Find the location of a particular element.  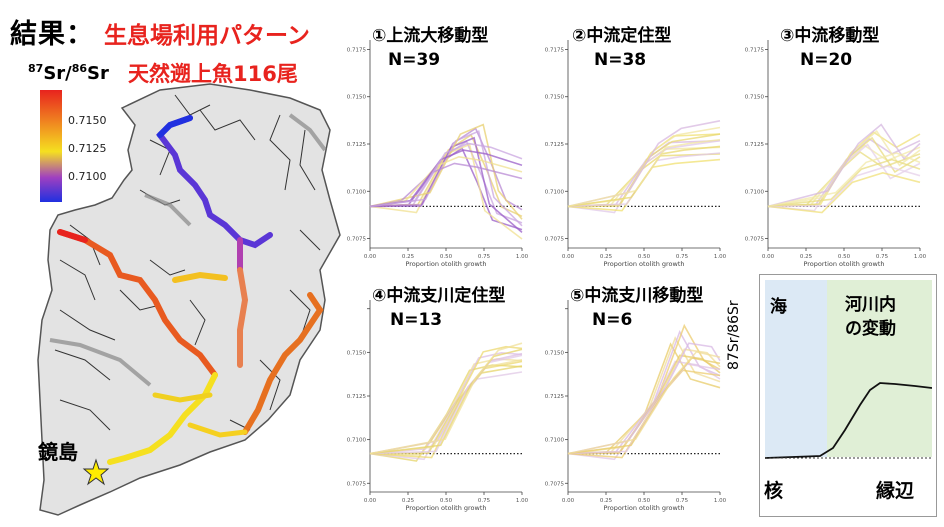

colorbar is located at coordinates (51, 146).